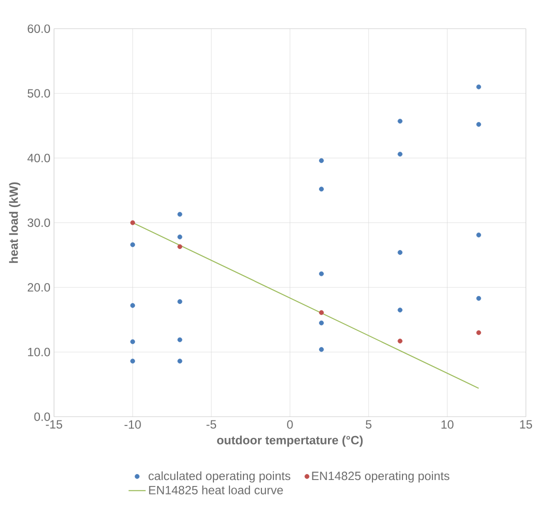 Image resolution: width=560 pixels, height=530 pixels. Describe the element at coordinates (38, 158) in the screenshot. I see `y-tick-label: 40.0` at that location.